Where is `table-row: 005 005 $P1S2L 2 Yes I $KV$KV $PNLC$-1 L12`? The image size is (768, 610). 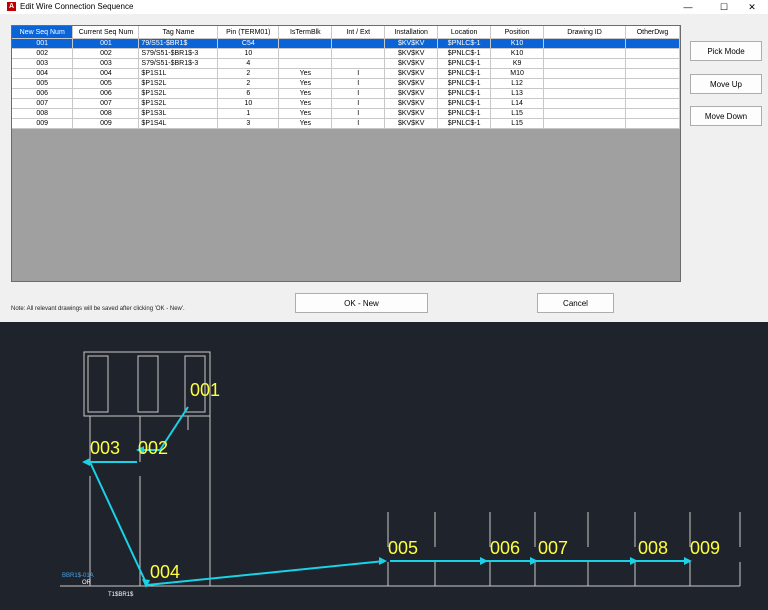
table-row: 005 005 $P1S2L 2 Yes I $KV$KV $PNLC$-1 L12 is located at coordinates (346, 83).